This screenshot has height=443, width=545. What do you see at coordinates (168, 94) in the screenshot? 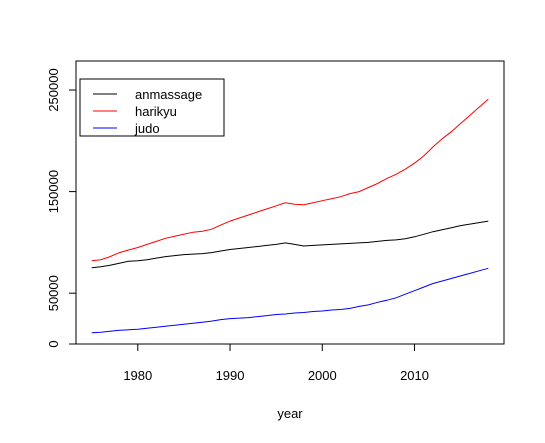
I see `legend-label-anmassage: anmassage` at bounding box center [168, 94].